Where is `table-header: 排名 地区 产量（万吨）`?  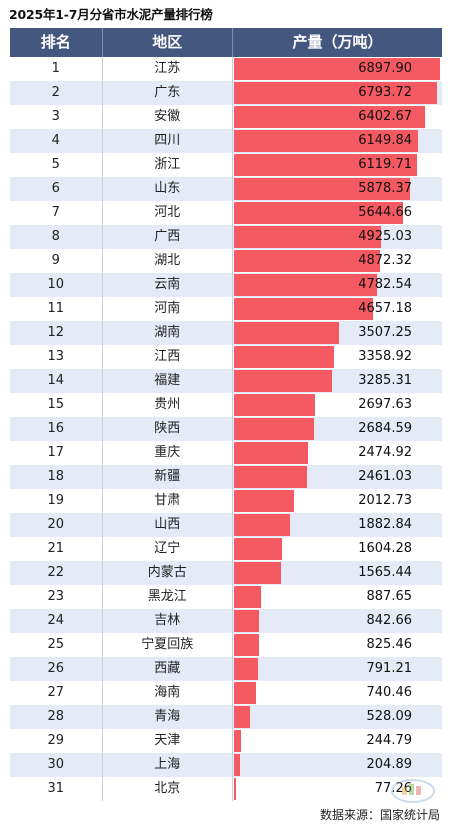
table-header: 排名 地区 产量（万吨） is located at coordinates (226, 42).